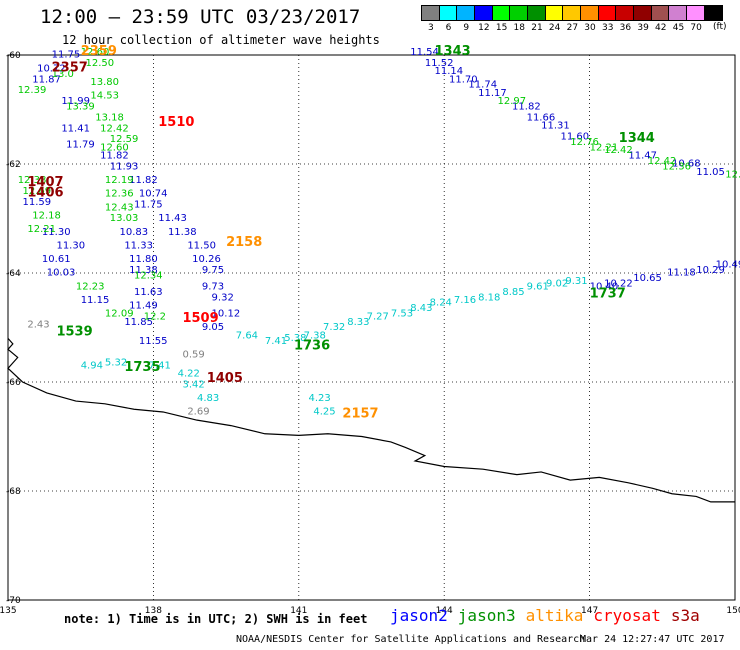  What do you see at coordinates (627, 615) in the screenshot?
I see `legend-cryosat: cryosat` at bounding box center [627, 615].